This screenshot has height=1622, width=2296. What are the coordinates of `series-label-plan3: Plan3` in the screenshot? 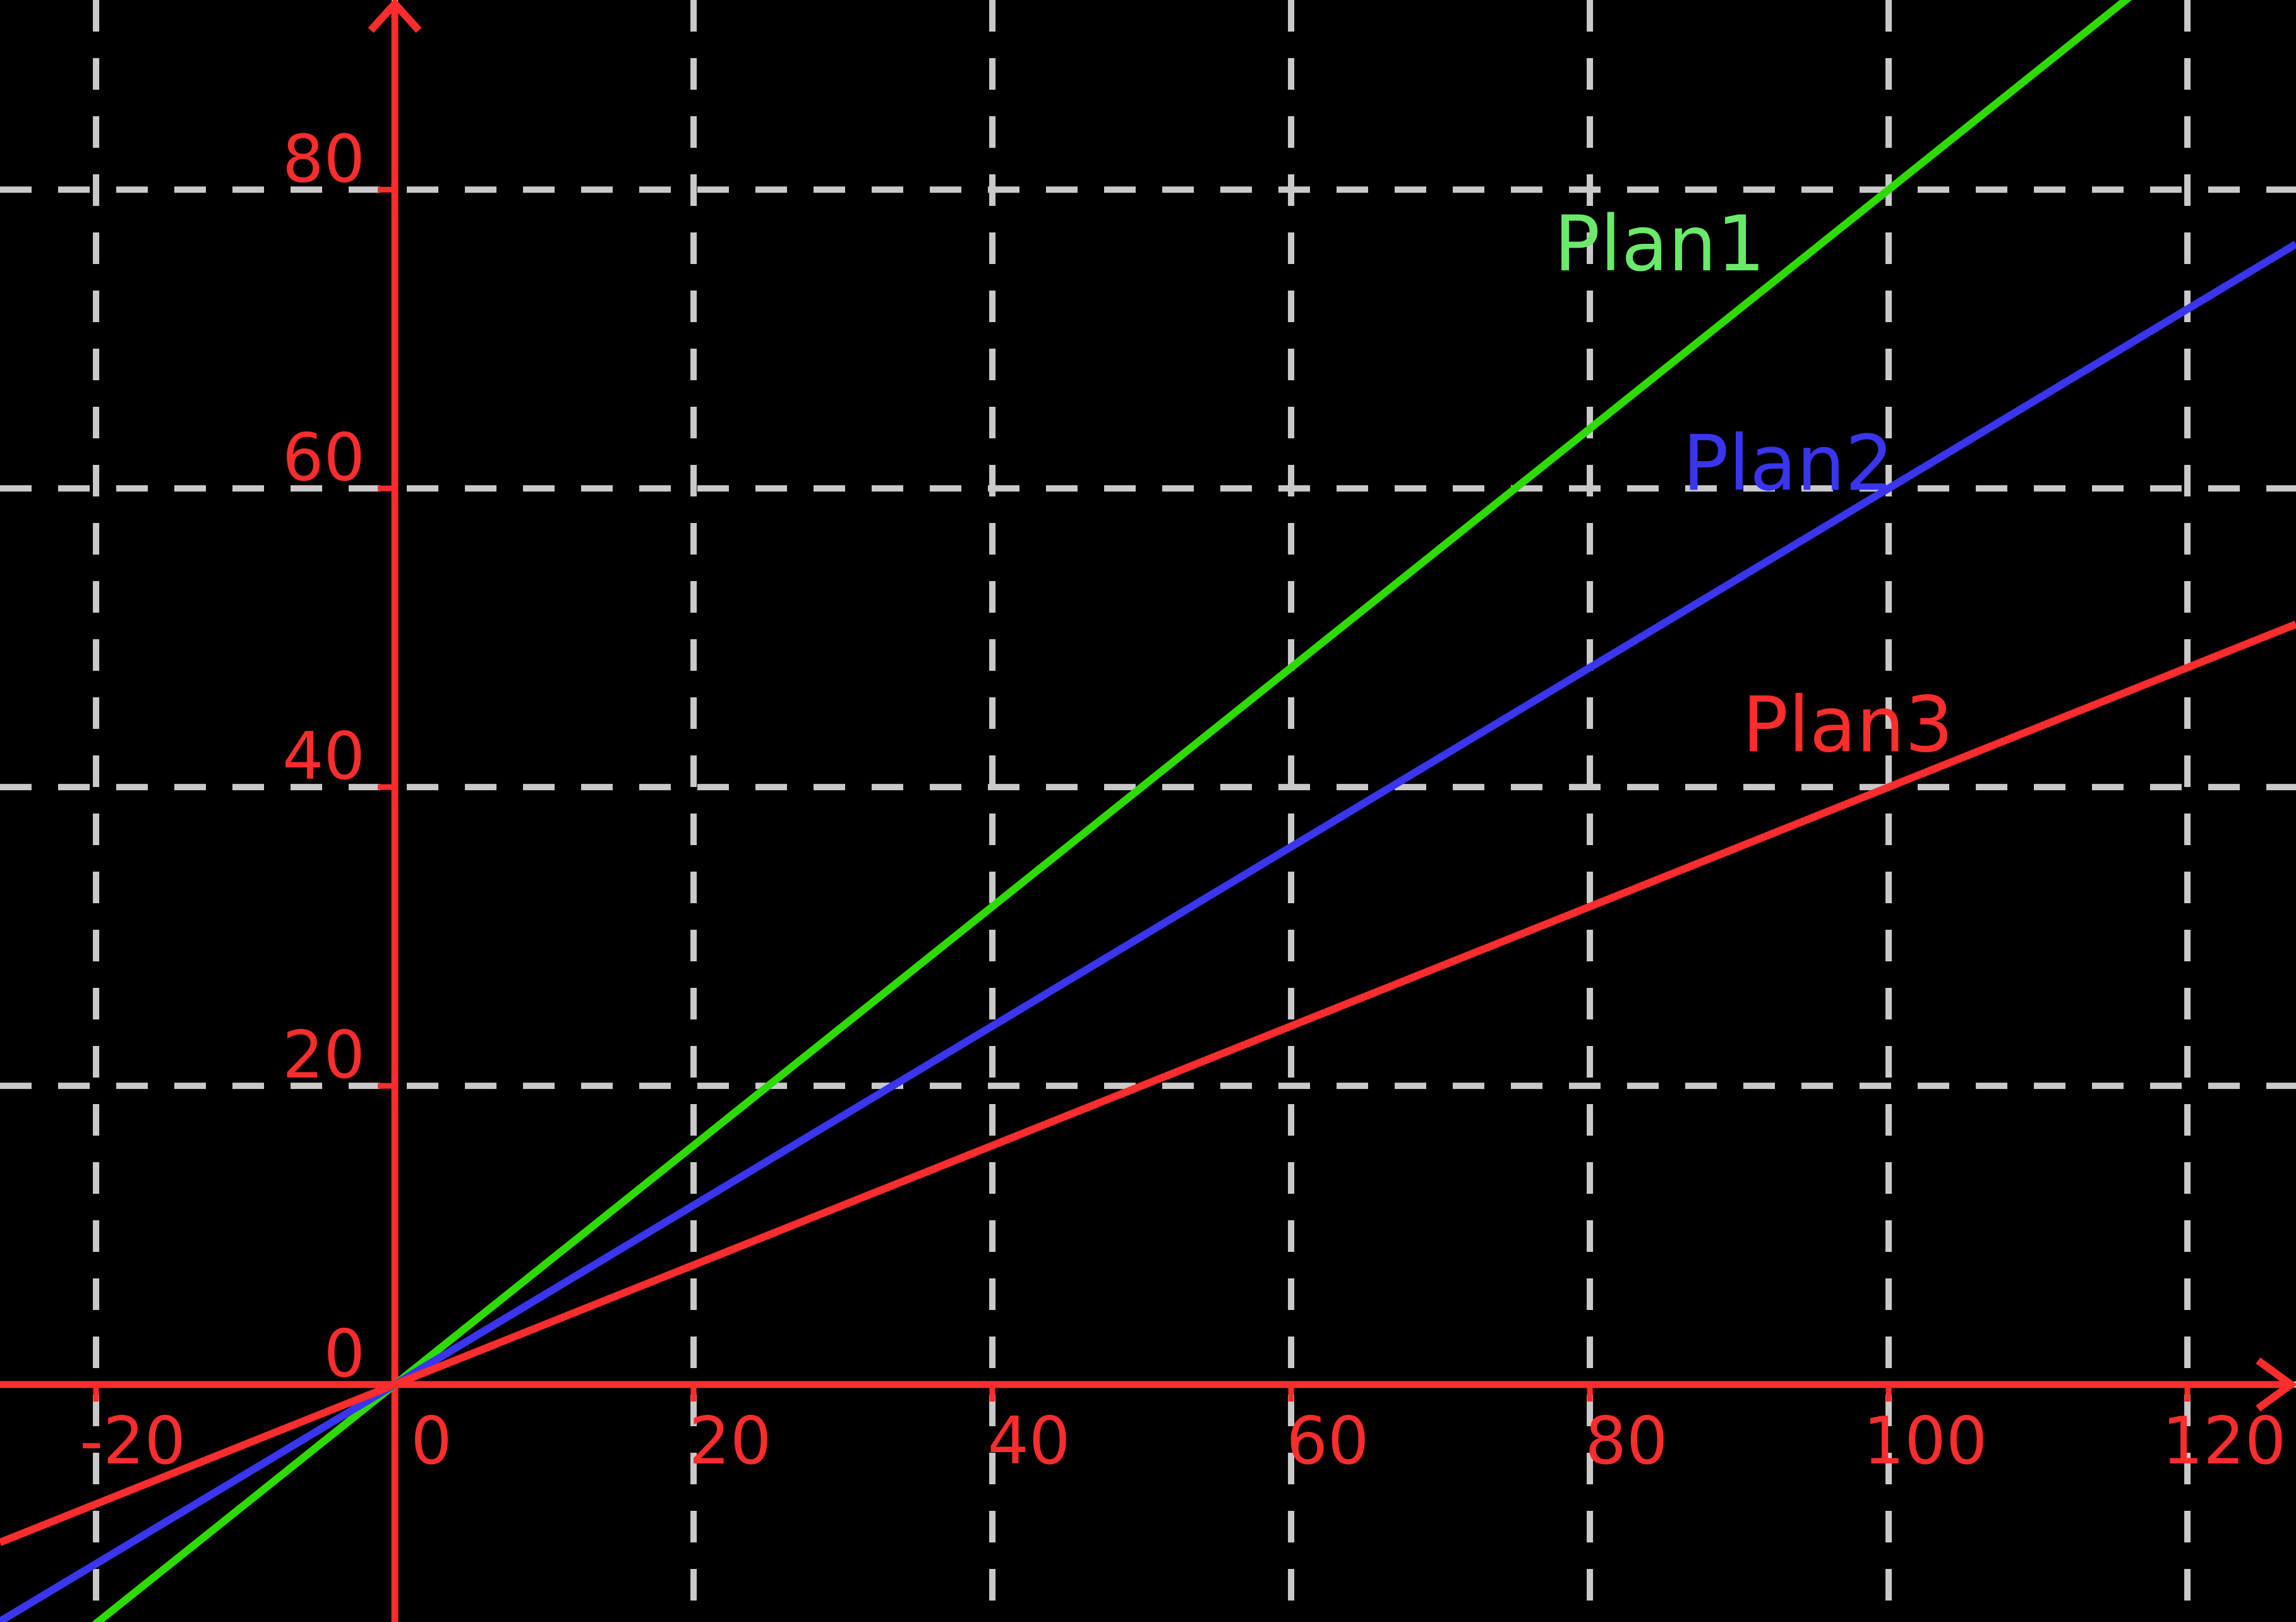 It's located at (1847, 724).